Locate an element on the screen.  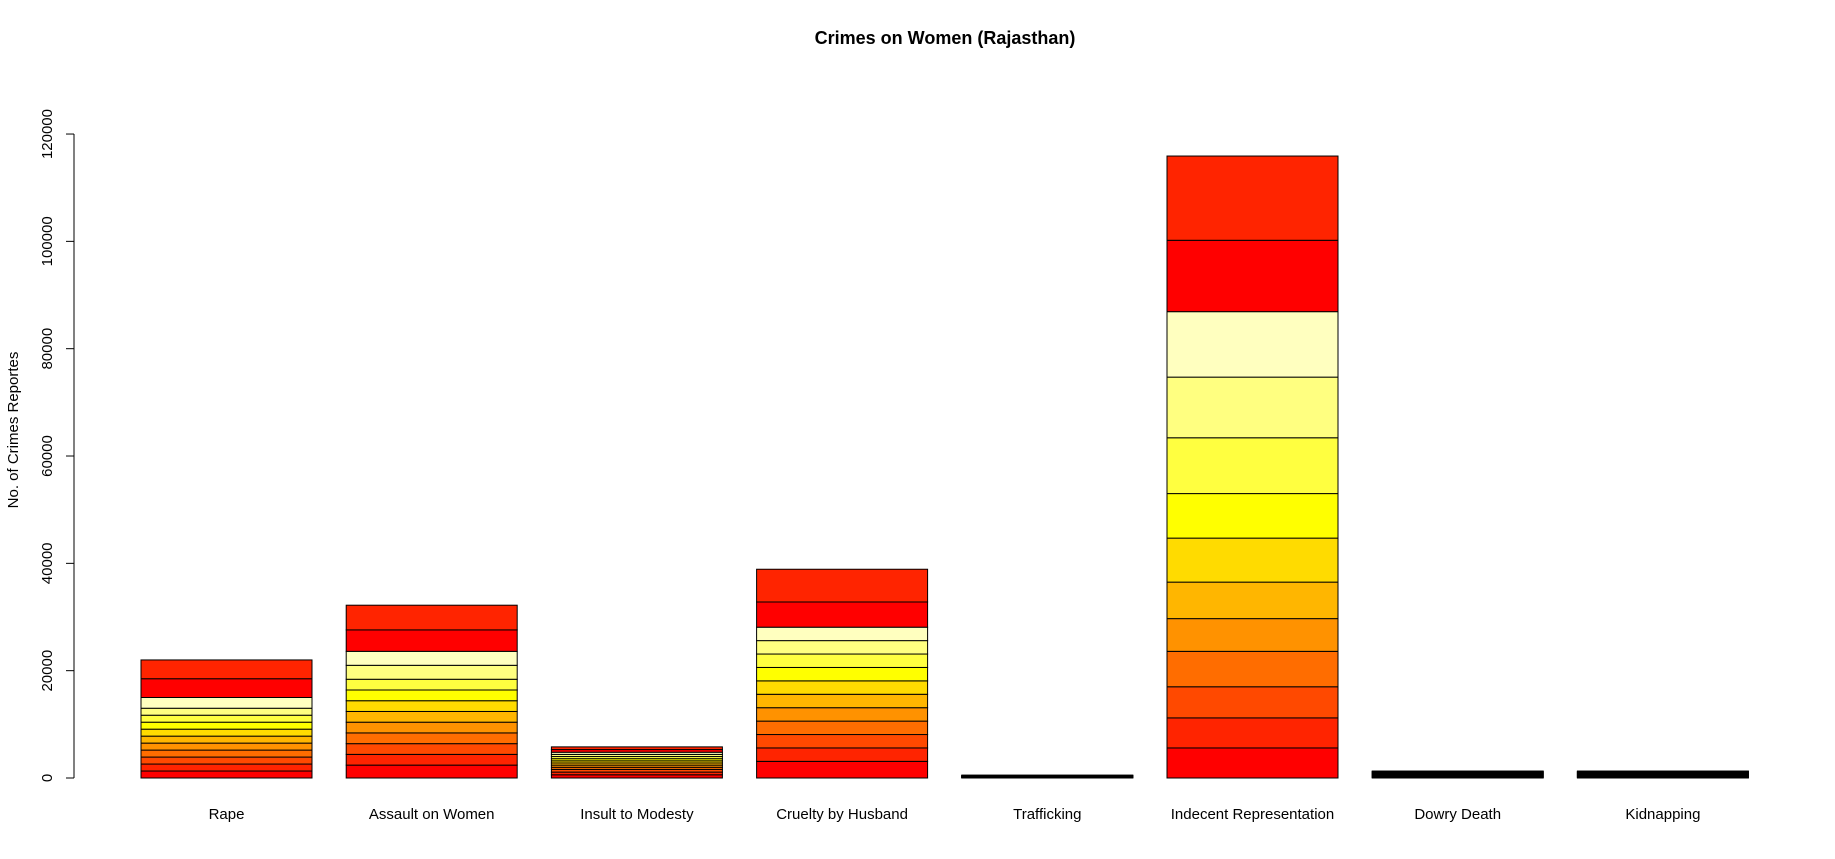
x-tick-label: Rape is located at coordinates (227, 814).